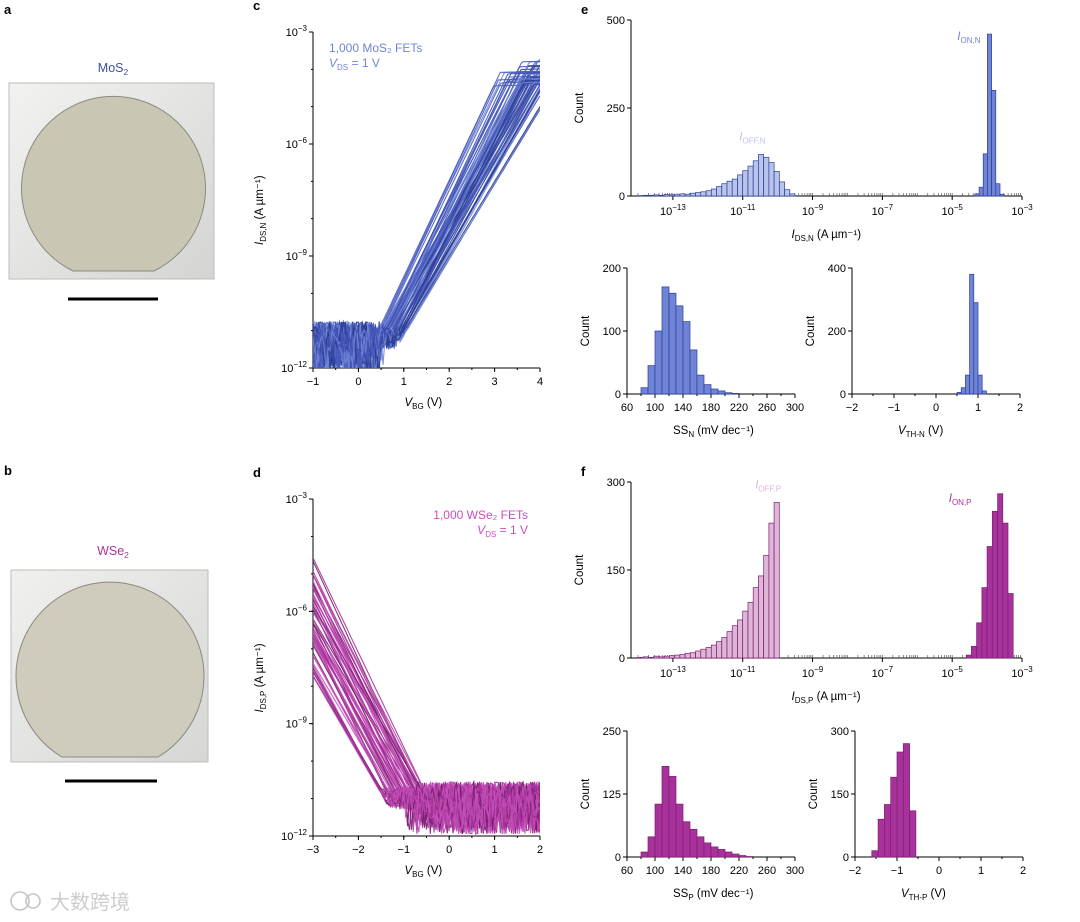 This screenshot has height=922, width=1080. I want to click on y-tick-label: 500, so click(616, 21).